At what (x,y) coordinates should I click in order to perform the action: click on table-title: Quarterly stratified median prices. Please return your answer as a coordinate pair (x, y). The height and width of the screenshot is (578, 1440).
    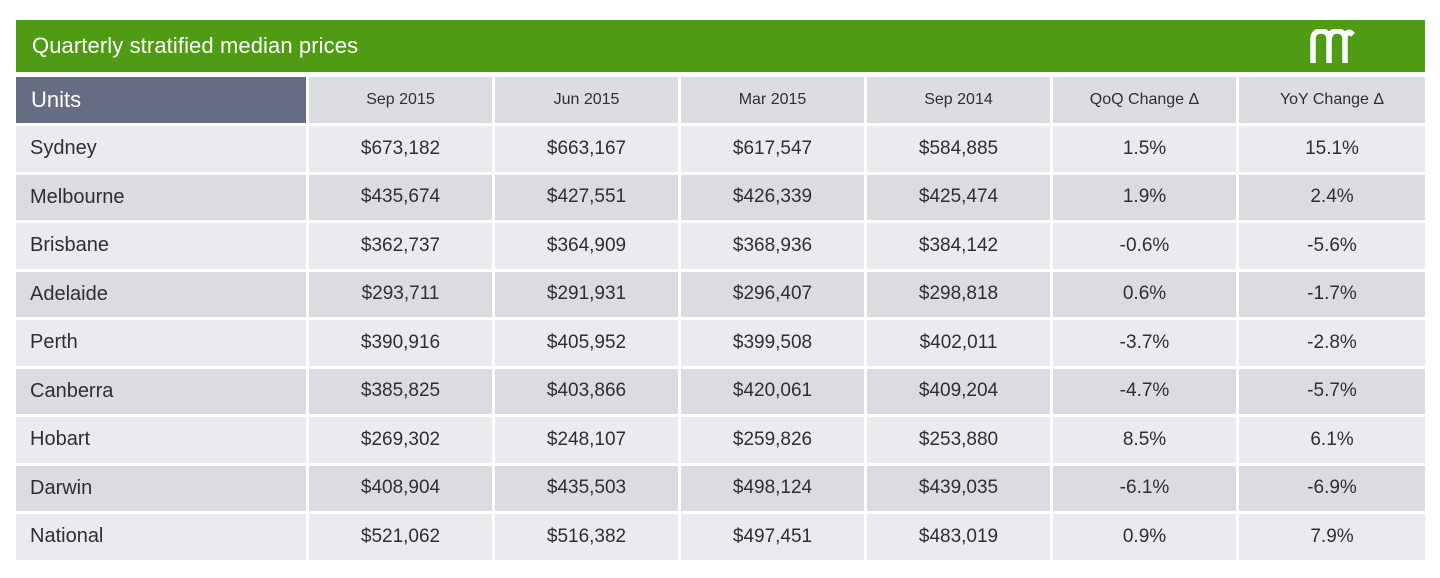
    Looking at the image, I should click on (195, 45).